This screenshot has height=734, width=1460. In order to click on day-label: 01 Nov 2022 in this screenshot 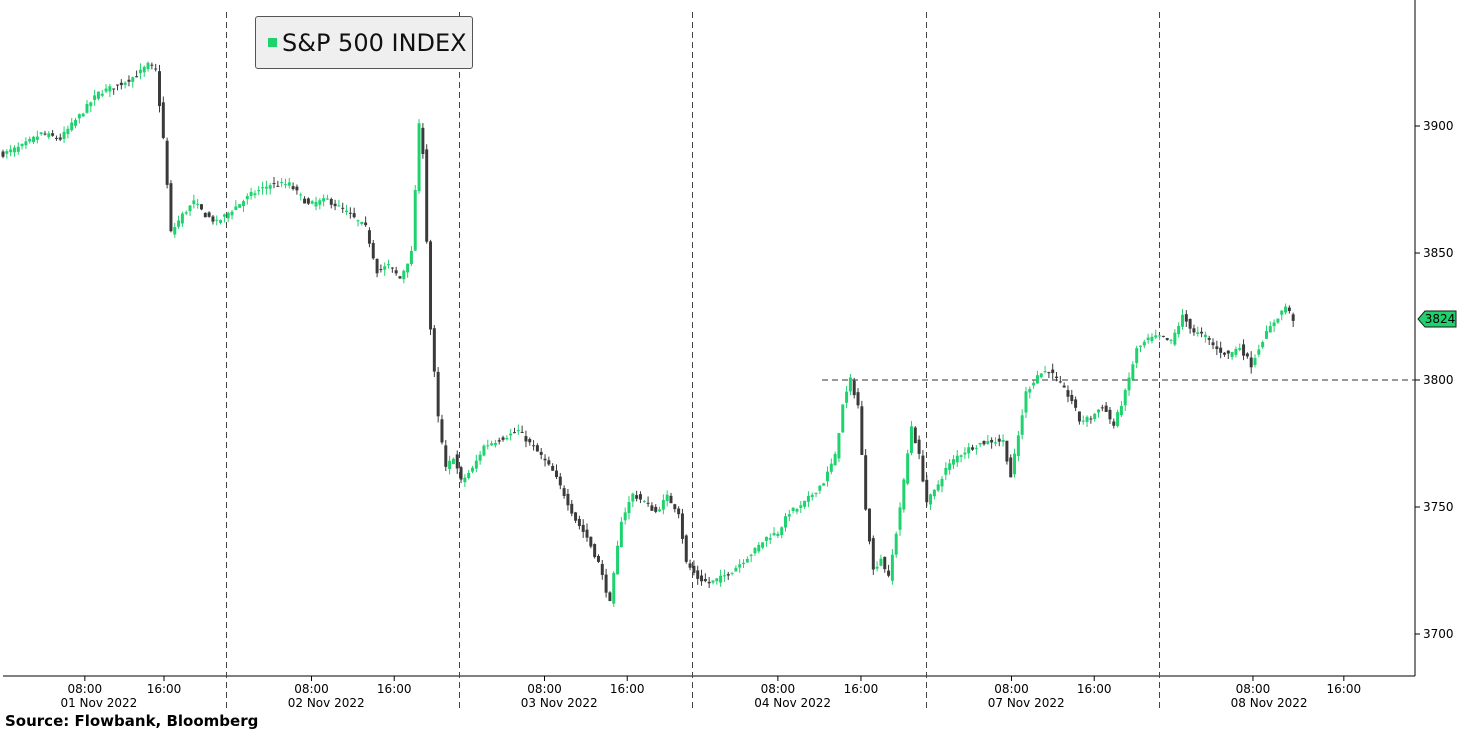, I will do `click(98, 703)`.